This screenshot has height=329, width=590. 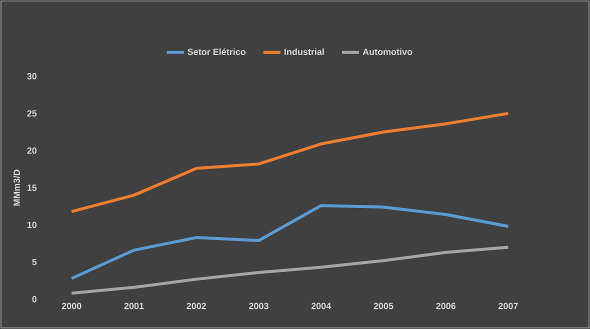 What do you see at coordinates (508, 306) in the screenshot?
I see `x-tick-label: 2007` at bounding box center [508, 306].